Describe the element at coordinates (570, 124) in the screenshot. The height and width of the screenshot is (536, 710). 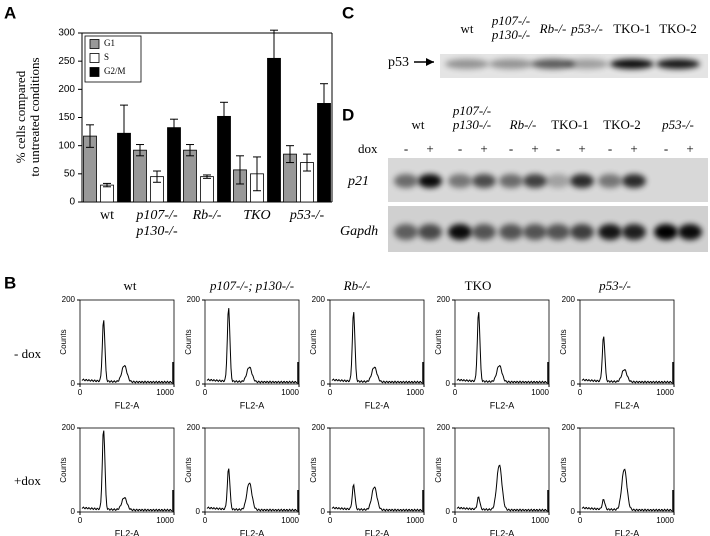
I see `lane-label: TKO-1` at that location.